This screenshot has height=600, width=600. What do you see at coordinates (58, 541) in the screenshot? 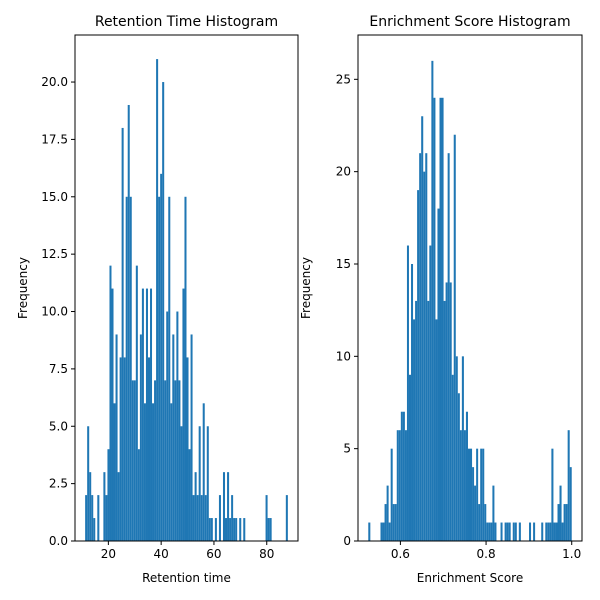
I see `y-tick-label: 0.0` at bounding box center [58, 541].